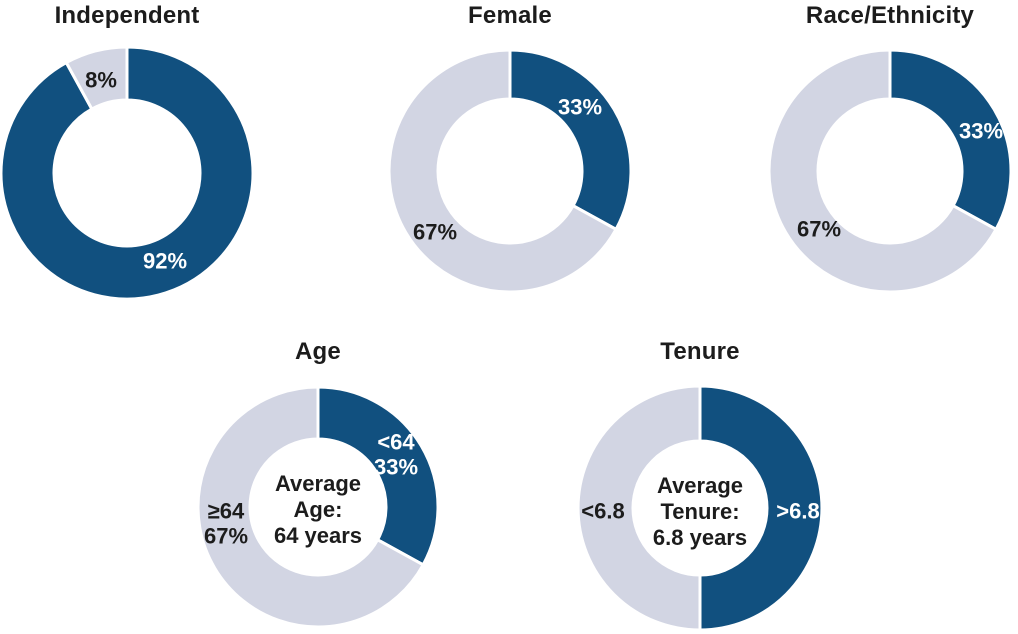  I want to click on donut-ring-female, so click(510, 171).